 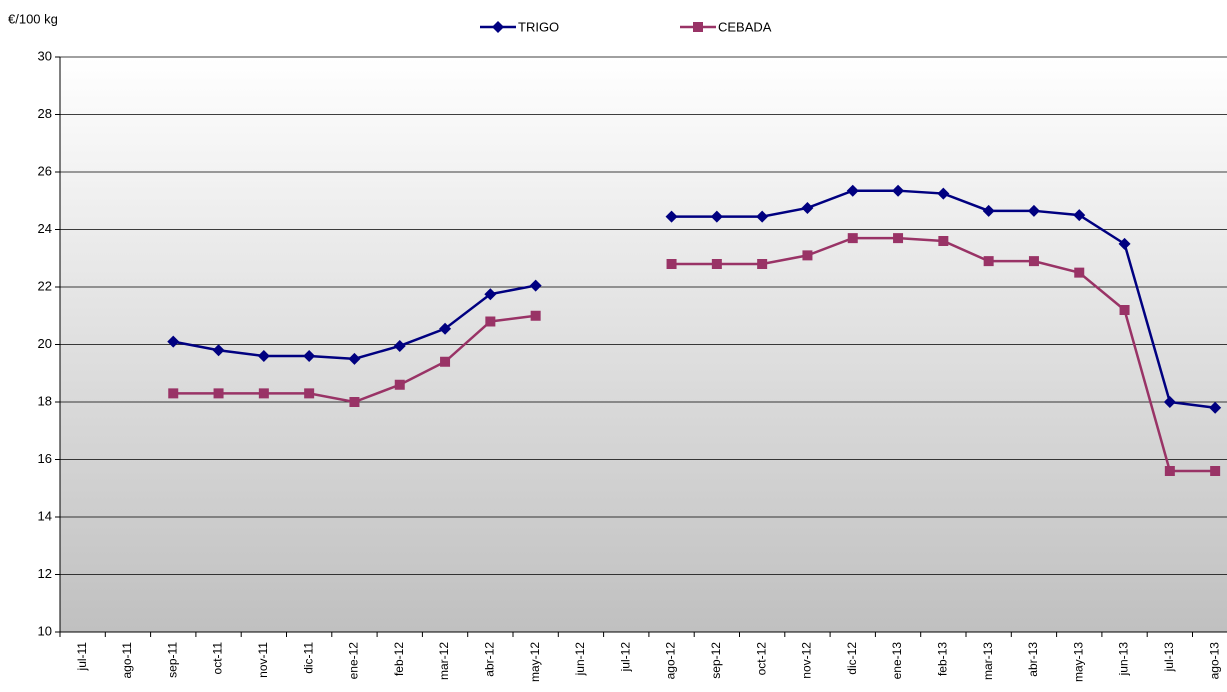 What do you see at coordinates (1169, 657) in the screenshot?
I see `x-tick-label: jul-13` at bounding box center [1169, 657].